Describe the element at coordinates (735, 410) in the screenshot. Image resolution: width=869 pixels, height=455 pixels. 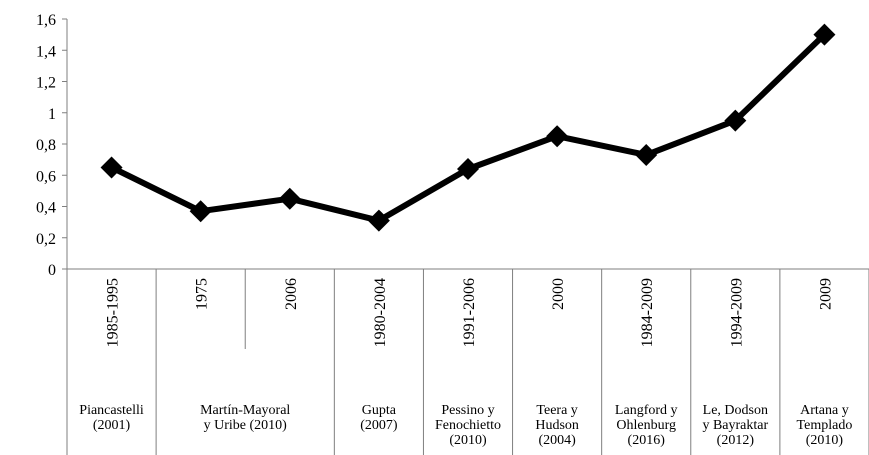
I see `x-author-label: Le, Dodson` at that location.